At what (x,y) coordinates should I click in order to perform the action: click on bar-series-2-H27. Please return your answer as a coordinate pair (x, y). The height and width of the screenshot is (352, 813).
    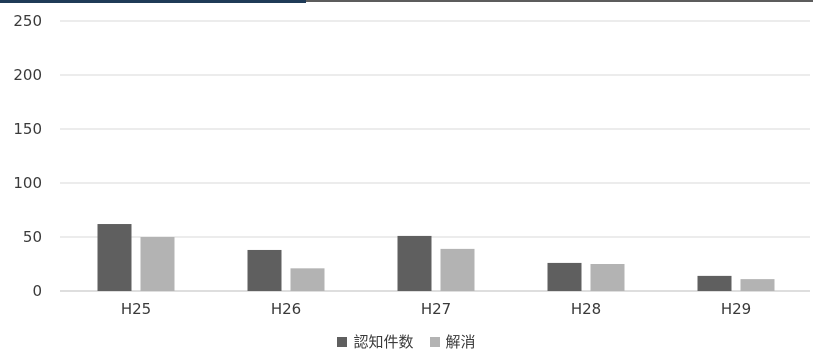
    Looking at the image, I should click on (457, 269).